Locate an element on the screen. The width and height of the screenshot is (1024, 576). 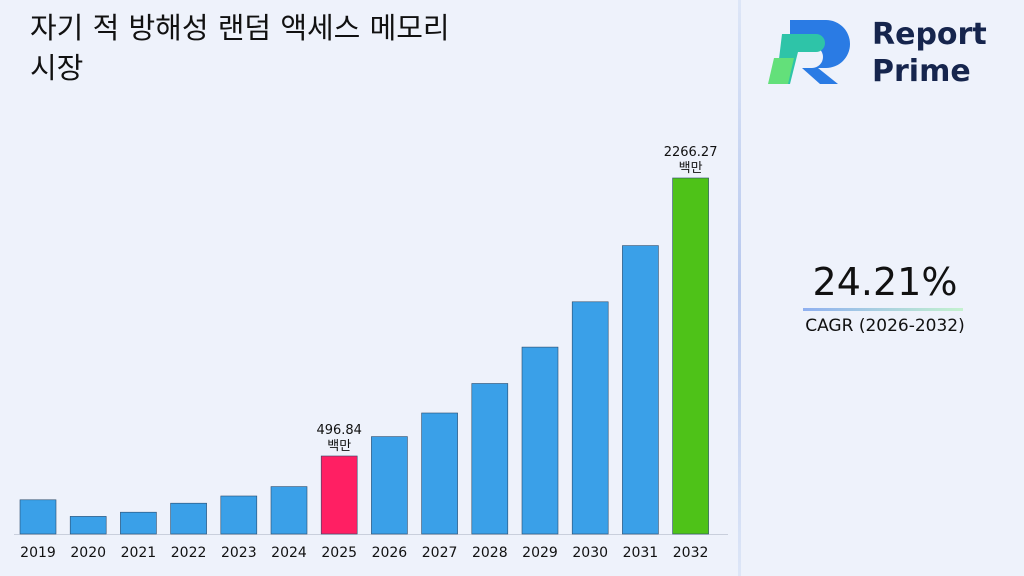
logo-text-line1: Report is located at coordinates (929, 34).